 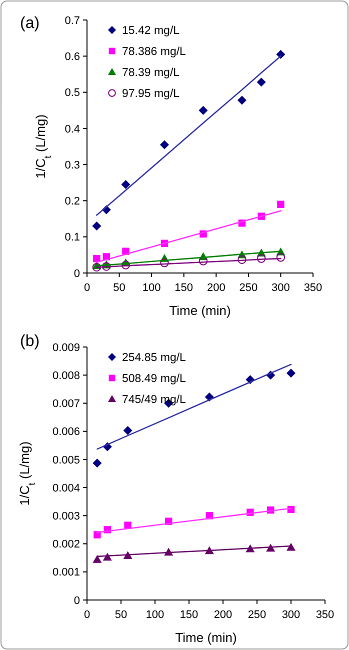 I want to click on legend-label: 745/49 mg/L, so click(x=154, y=400).